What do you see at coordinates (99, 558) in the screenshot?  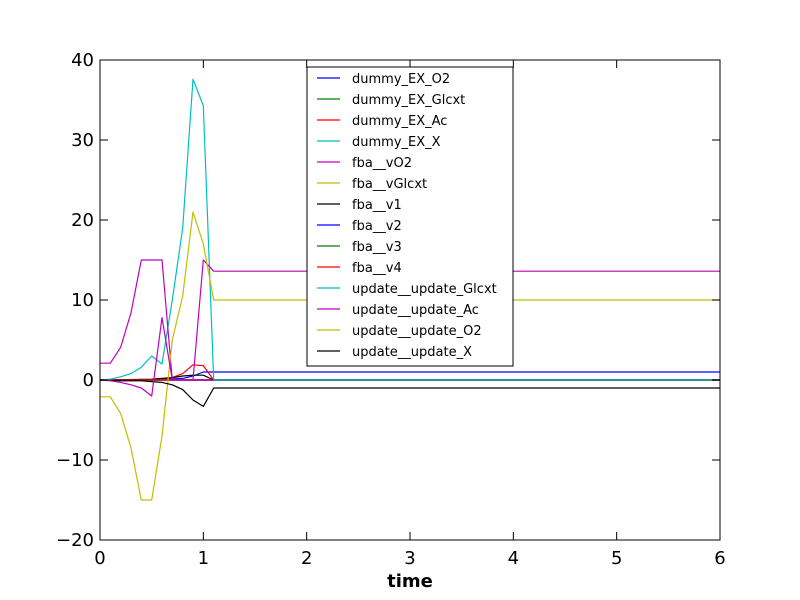 I see `x-tick-label: 0` at bounding box center [99, 558].